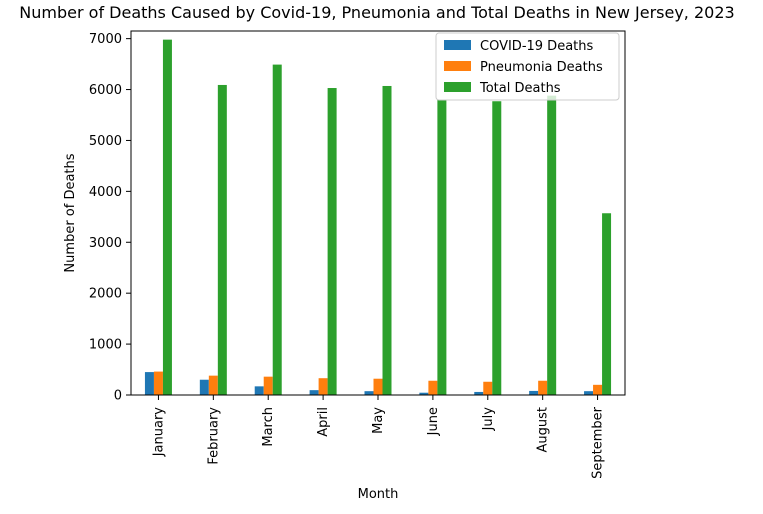 The image size is (763, 514). I want to click on y-tick-label: 3000, so click(105, 243).